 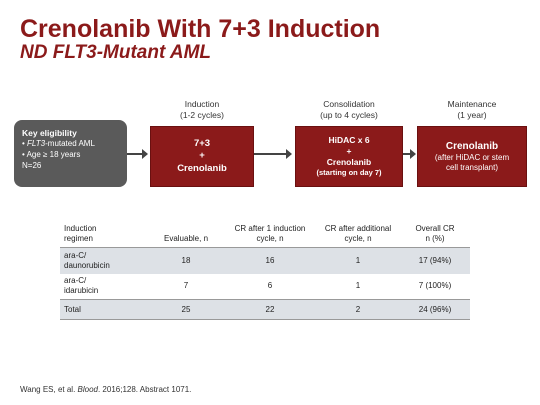 I want to click on table-total-row: Total 25 22 2 24 (96%), so click(x=265, y=309).